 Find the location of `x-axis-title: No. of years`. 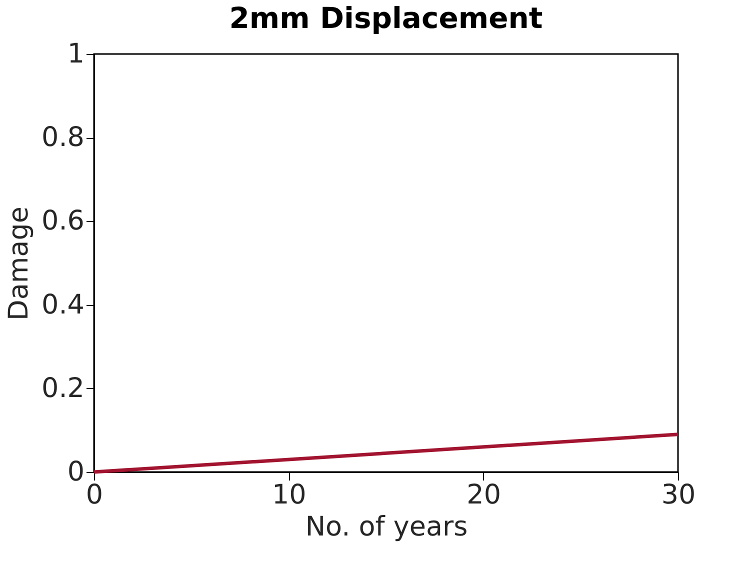

x-axis-title: No. of years is located at coordinates (386, 527).